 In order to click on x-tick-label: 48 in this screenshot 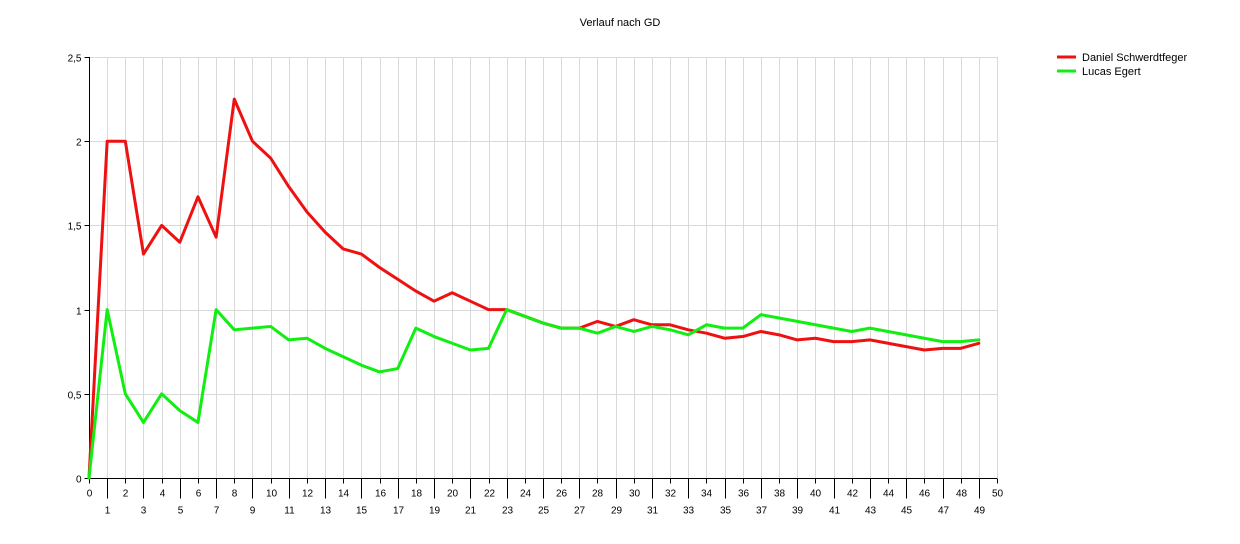, I will do `click(962, 494)`.